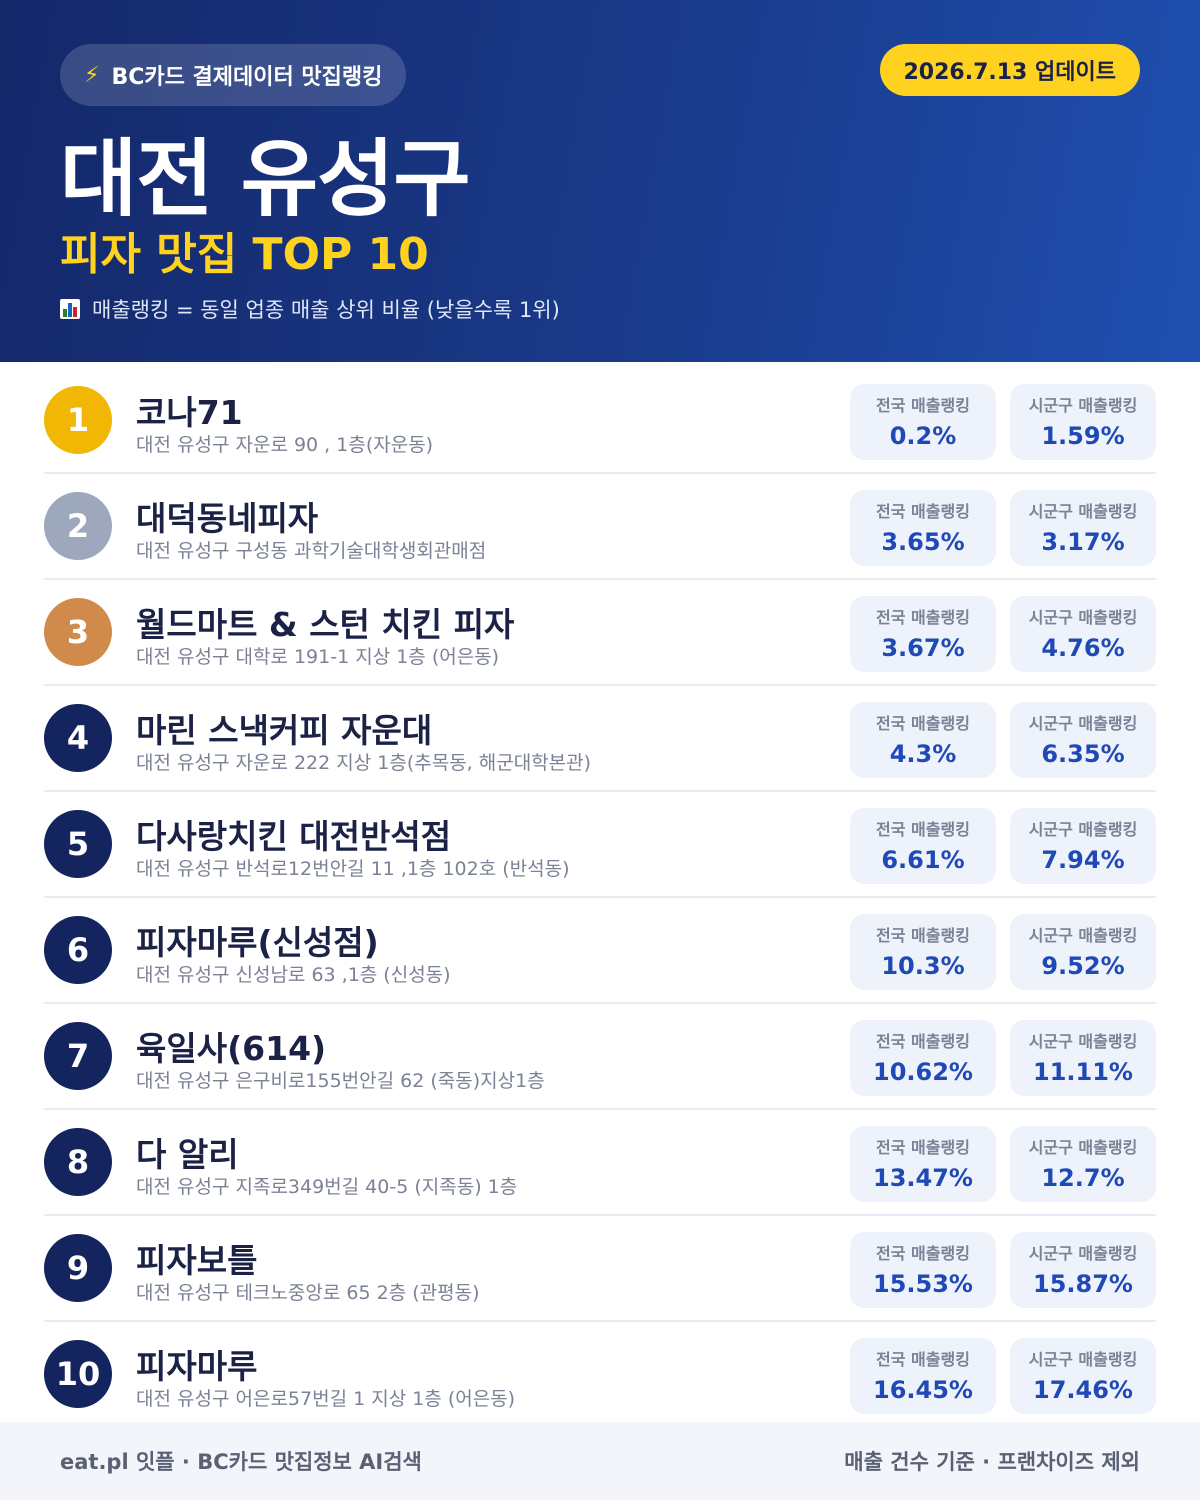  Describe the element at coordinates (197, 1260) in the screenshot. I see `restaurant-name: 피자보틀` at that location.